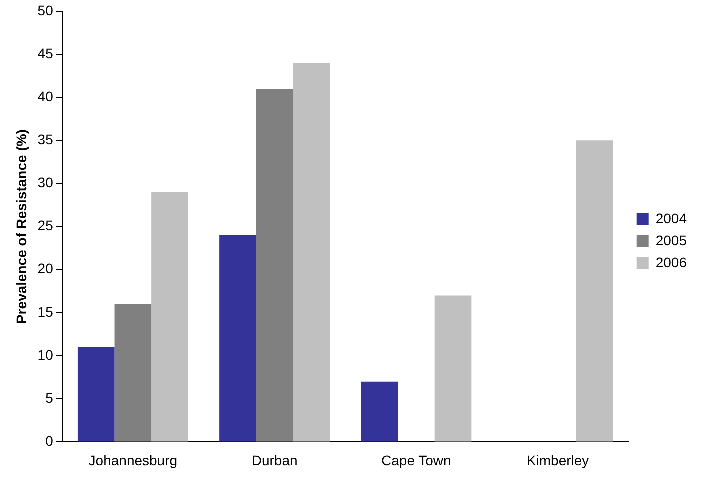  Describe the element at coordinates (672, 262) in the screenshot. I see `legend-label: 2006` at that location.